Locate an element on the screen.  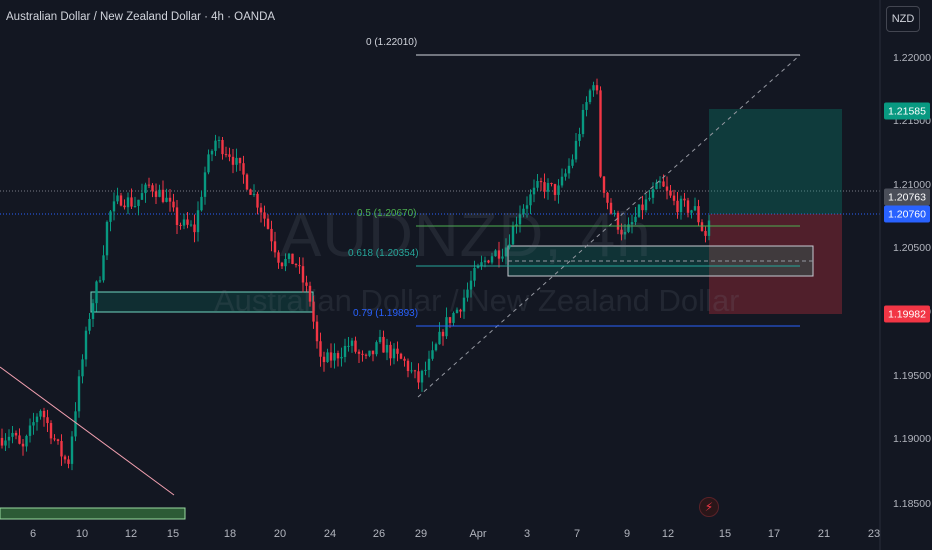
time-axis-label: 29 is located at coordinates (421, 534).